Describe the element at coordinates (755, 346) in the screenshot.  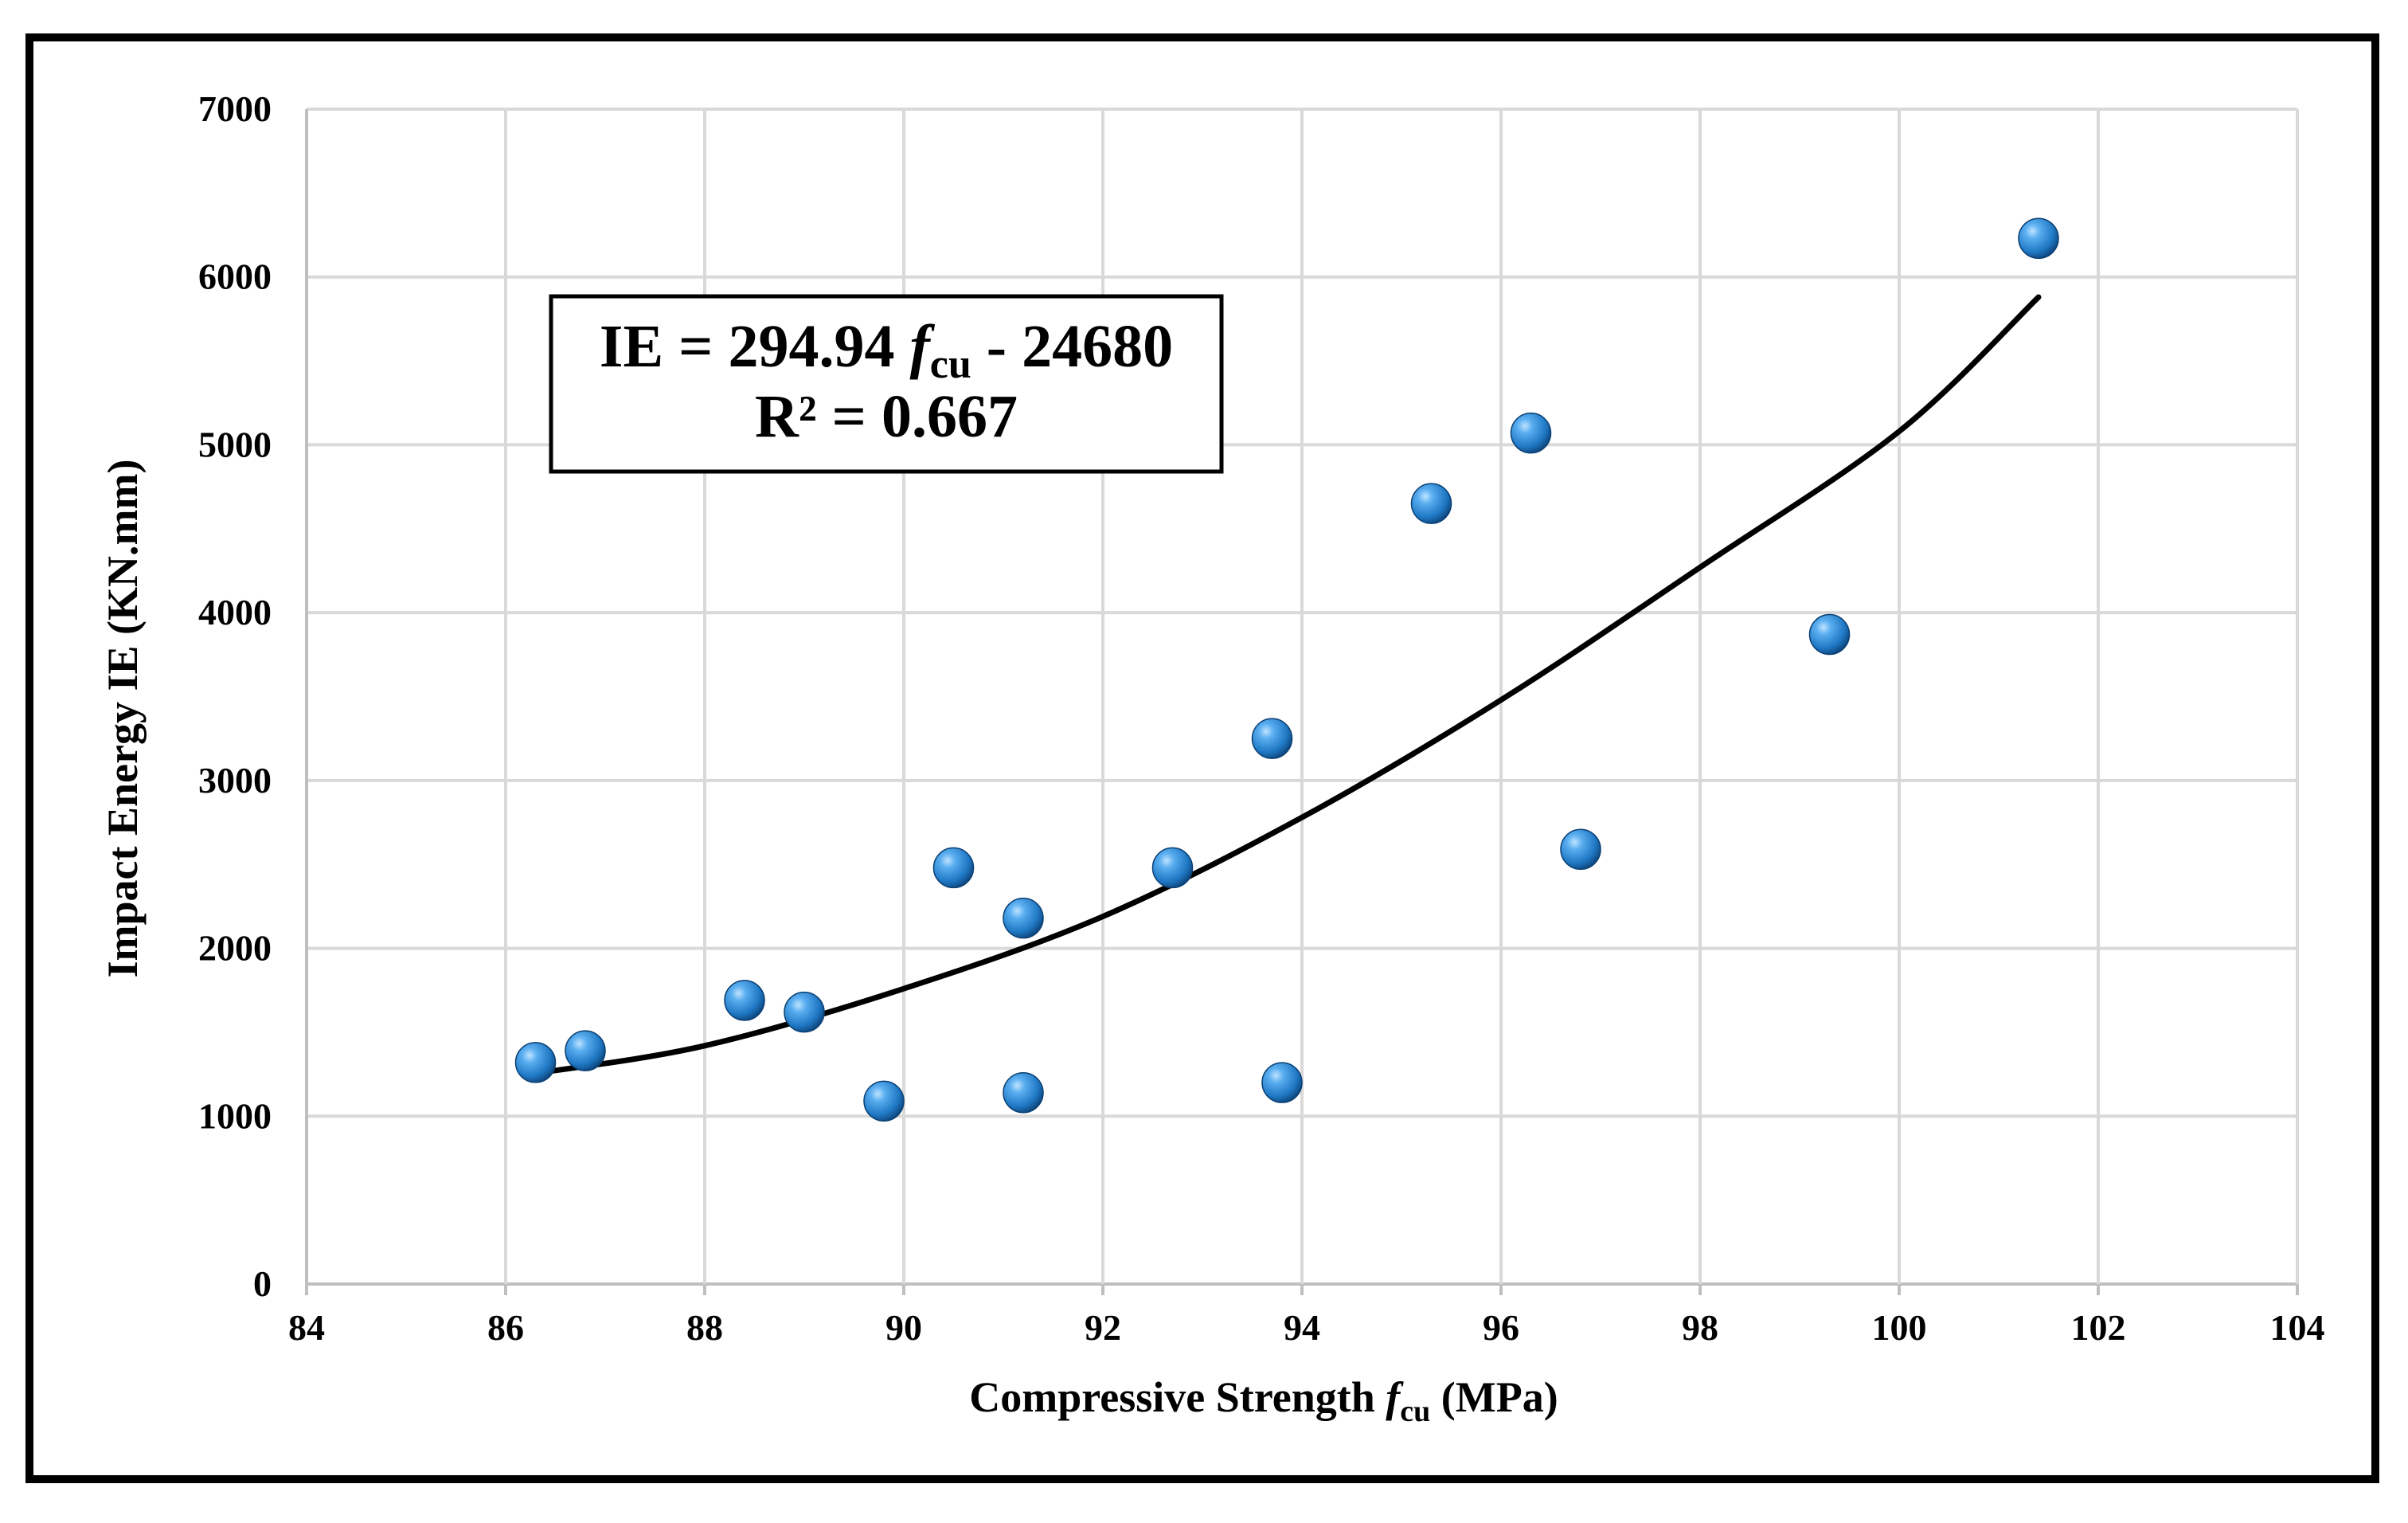
I see `equation-prefix: IE = 294.94` at that location.